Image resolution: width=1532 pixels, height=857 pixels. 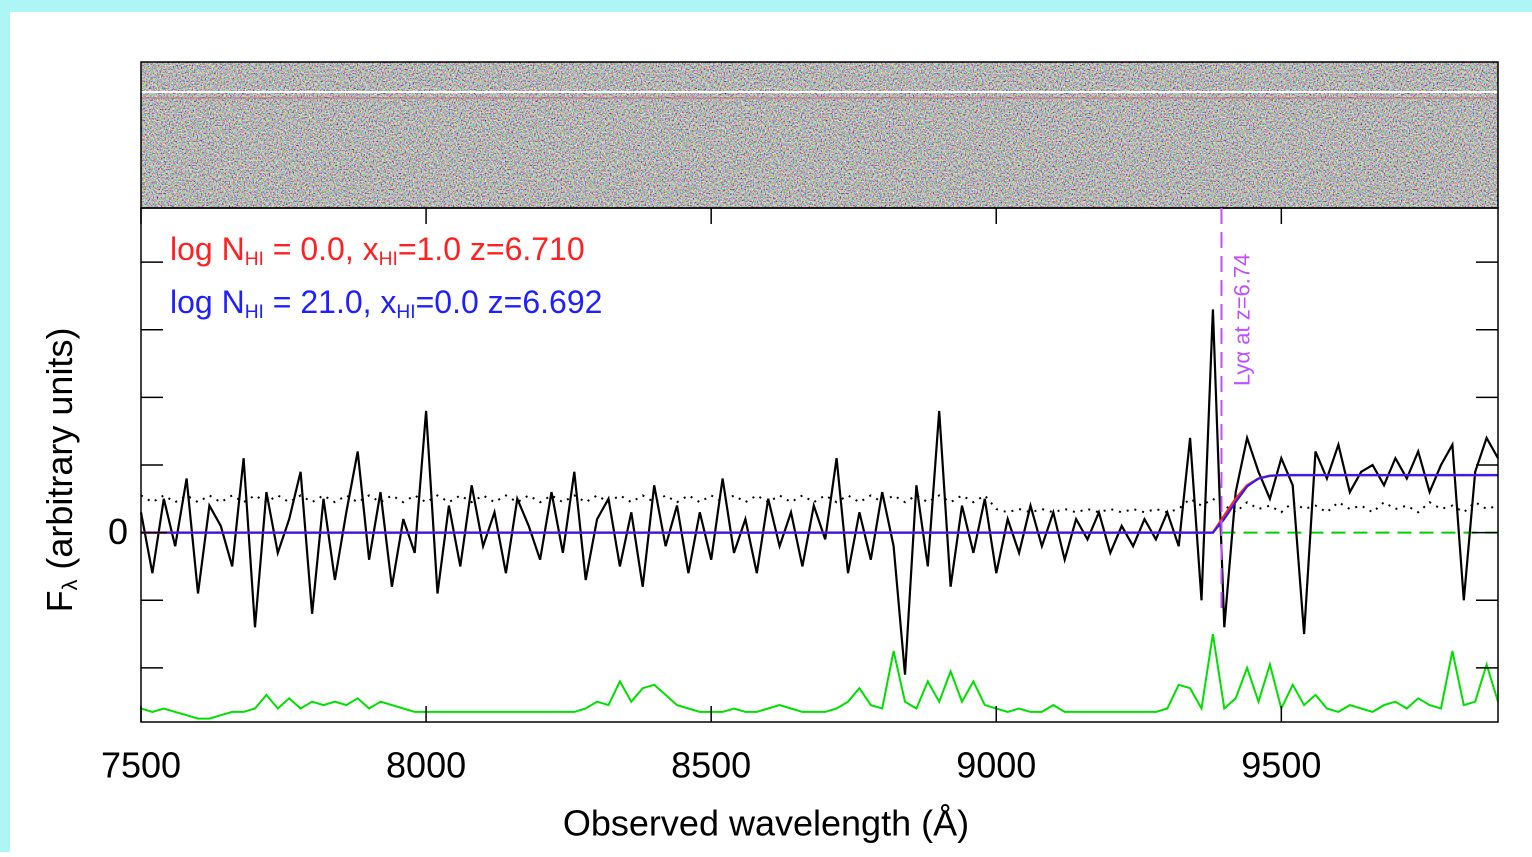 What do you see at coordinates (59, 601) in the screenshot?
I see `text-part: F` at bounding box center [59, 601].